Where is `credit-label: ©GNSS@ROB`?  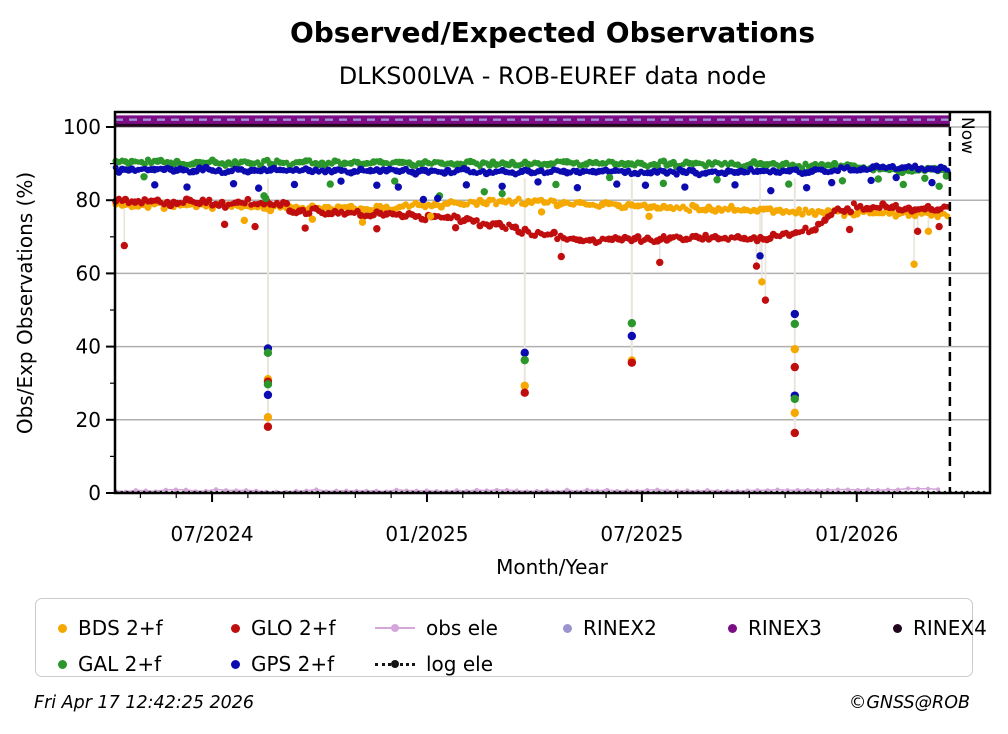
credit-label: ©GNSS@ROB is located at coordinates (909, 703).